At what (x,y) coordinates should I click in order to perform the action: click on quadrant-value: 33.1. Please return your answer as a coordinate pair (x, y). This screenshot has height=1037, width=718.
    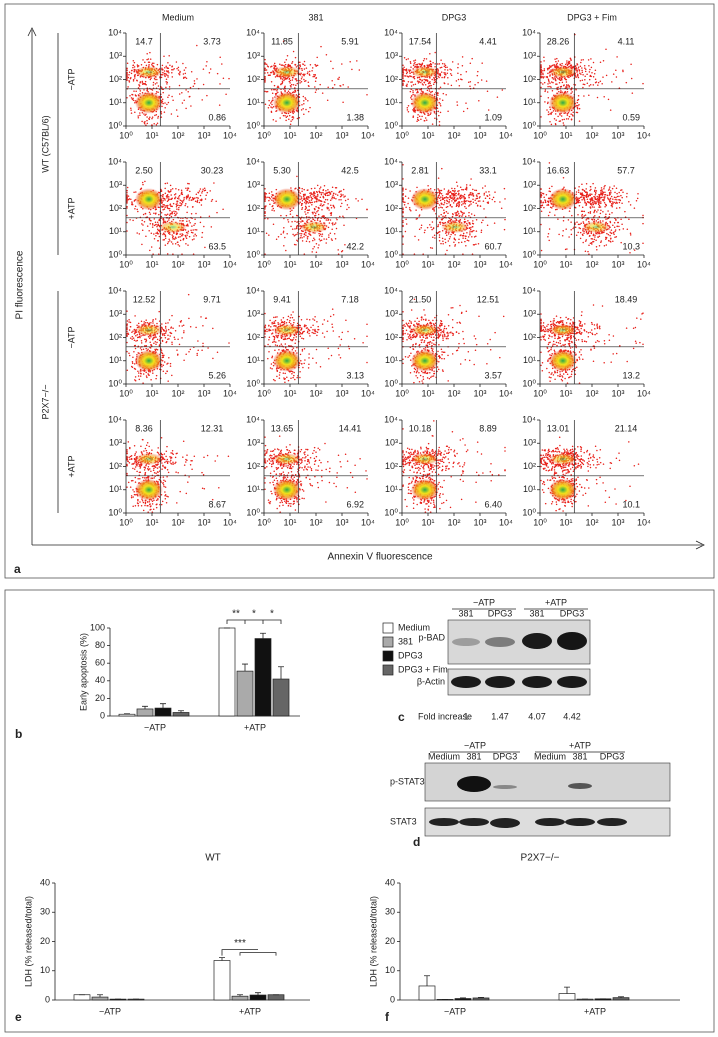
    Looking at the image, I should click on (488, 170).